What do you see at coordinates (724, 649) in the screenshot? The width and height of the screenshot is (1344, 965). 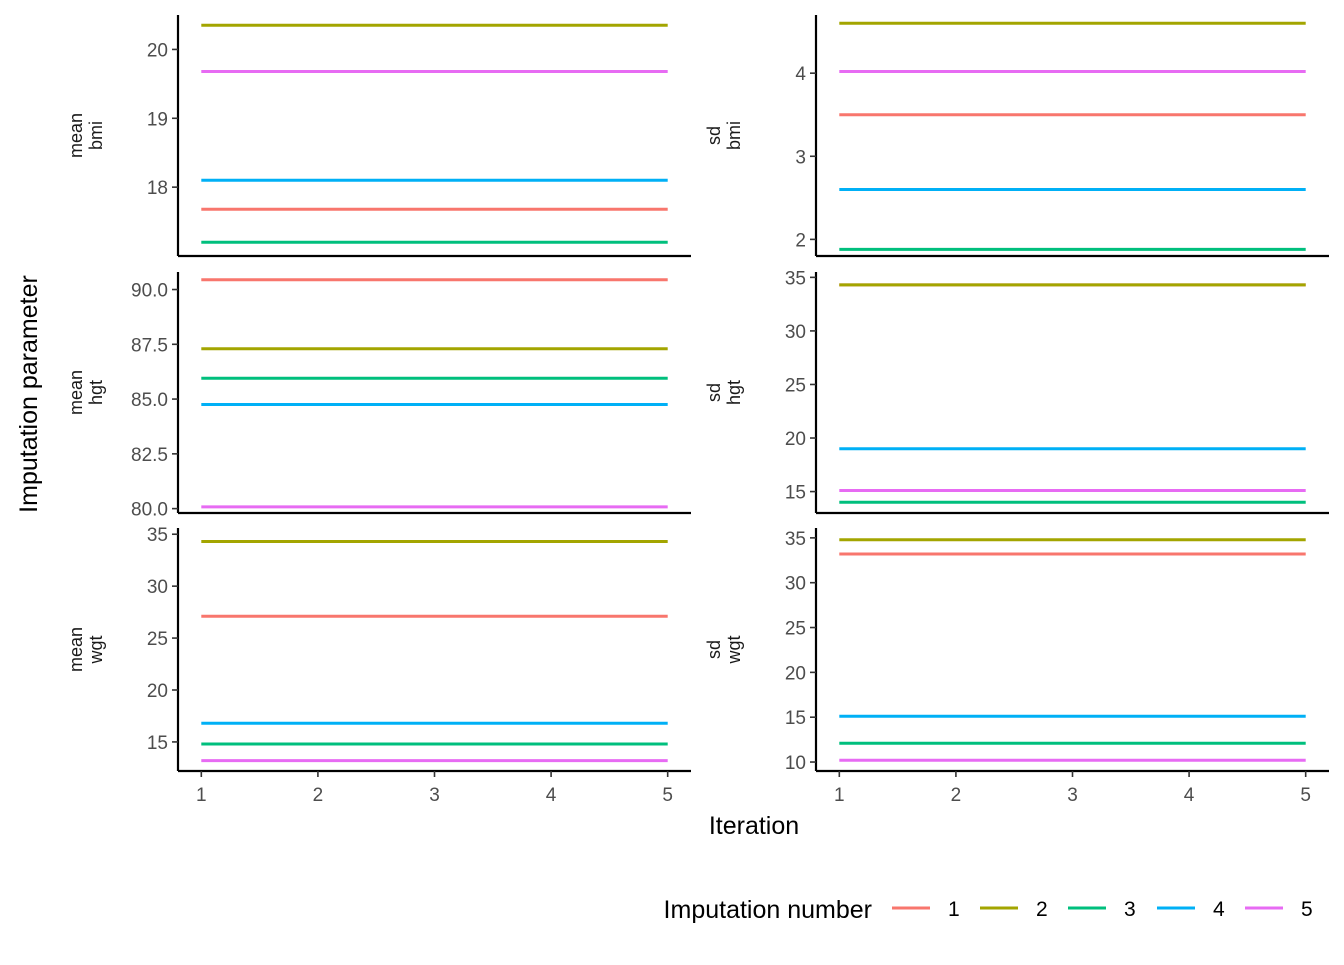 I see `facet-strip-label: sdwgt` at bounding box center [724, 649].